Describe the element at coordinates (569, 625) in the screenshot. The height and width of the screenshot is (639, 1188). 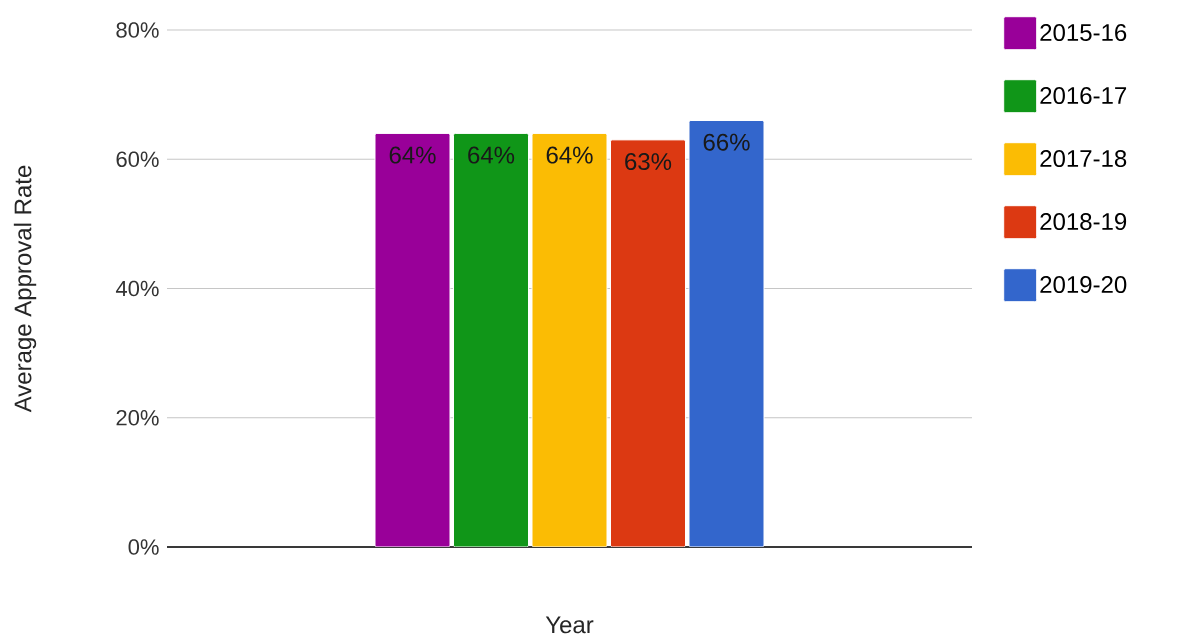
I see `x-axis-title: Year` at that location.